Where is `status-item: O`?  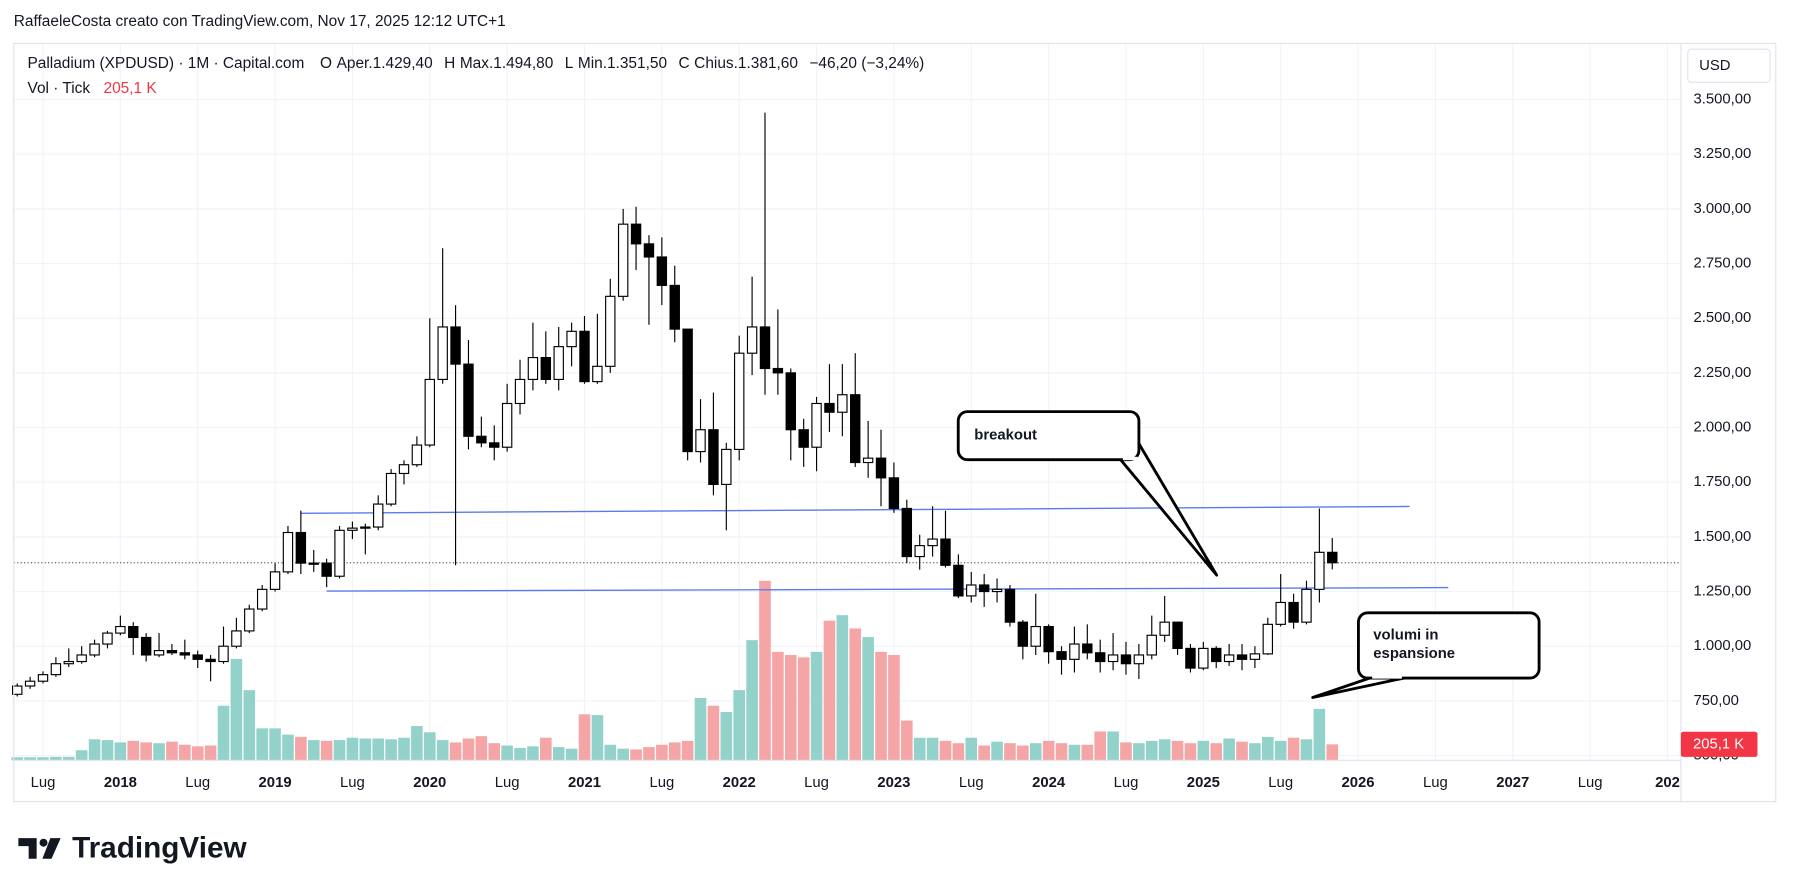 status-item: O is located at coordinates (326, 63).